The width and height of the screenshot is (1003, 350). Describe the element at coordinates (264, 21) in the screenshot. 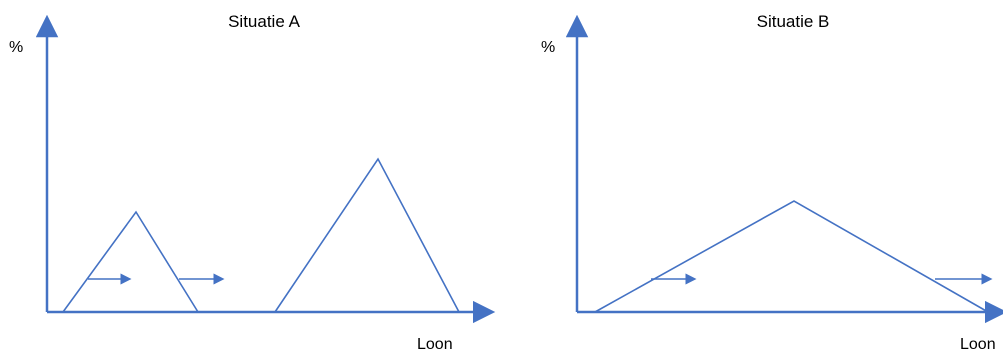

I see `panel-a-title: Situatie A` at that location.